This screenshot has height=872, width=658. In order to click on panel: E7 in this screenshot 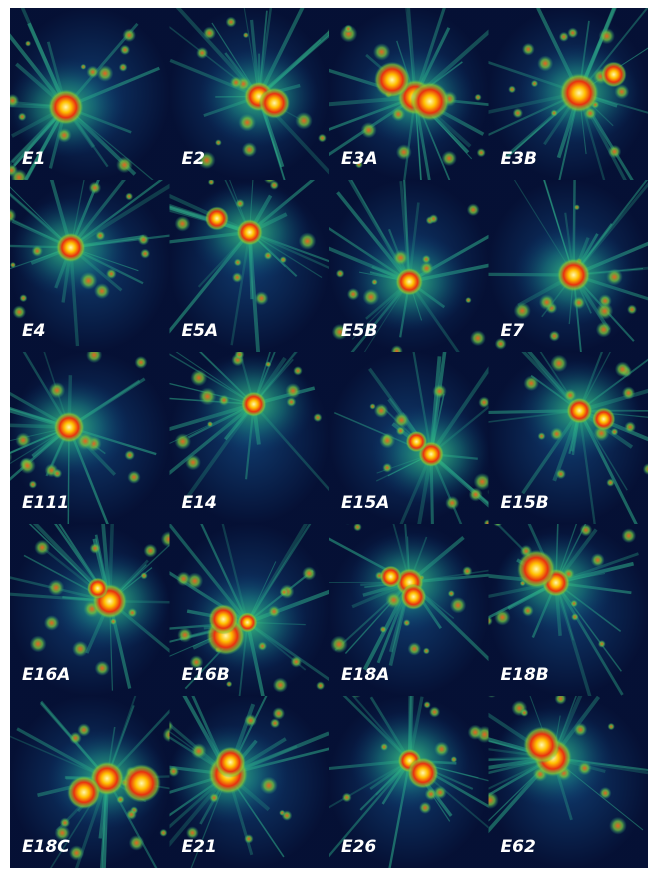, I will do `click(568, 266)`.